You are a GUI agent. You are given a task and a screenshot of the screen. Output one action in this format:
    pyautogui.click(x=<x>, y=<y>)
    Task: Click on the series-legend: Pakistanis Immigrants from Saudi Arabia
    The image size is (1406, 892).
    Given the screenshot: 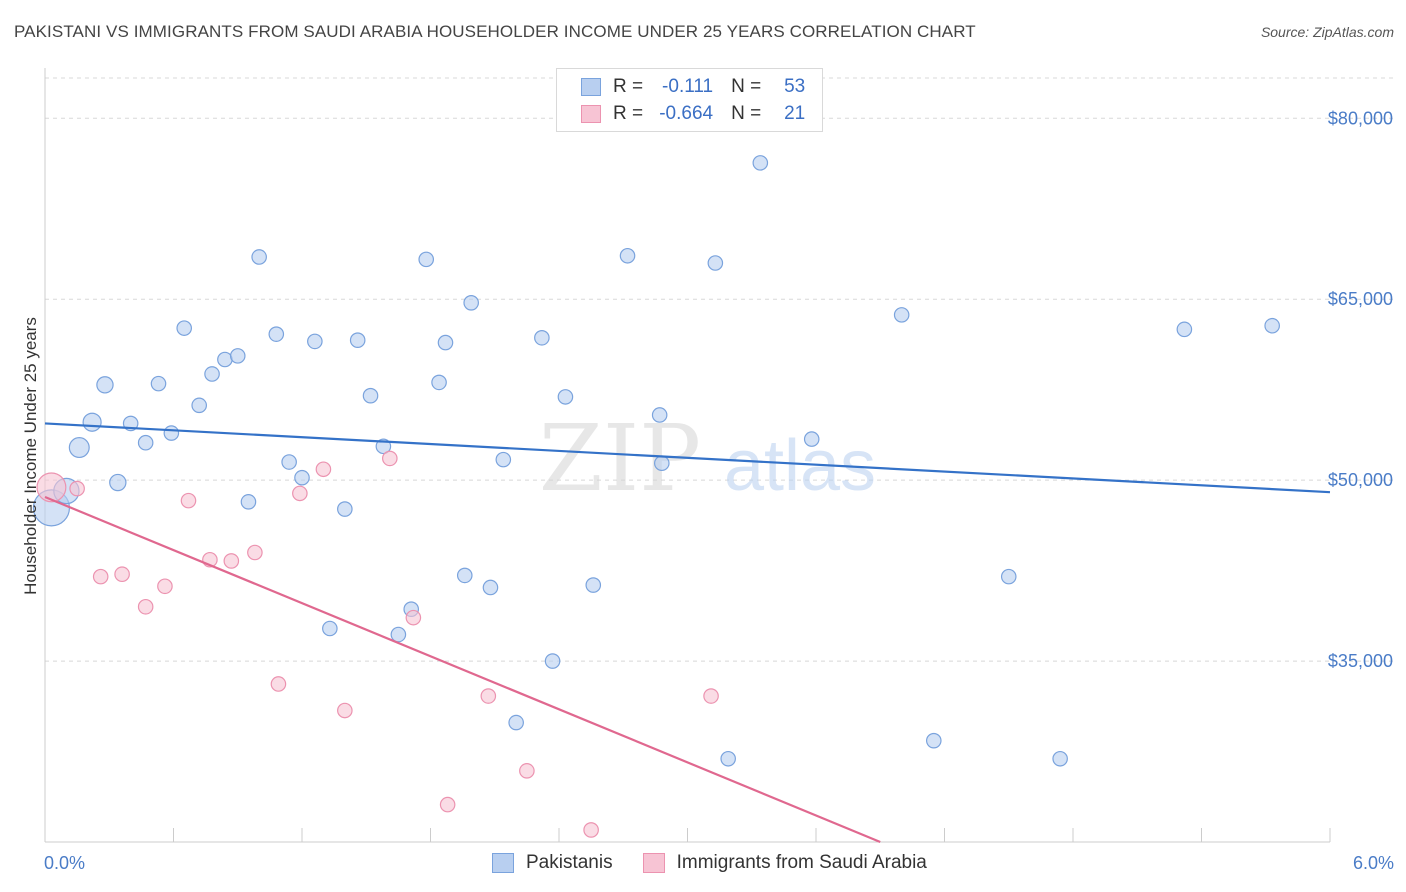 What is the action you would take?
    pyautogui.click(x=724, y=863)
    